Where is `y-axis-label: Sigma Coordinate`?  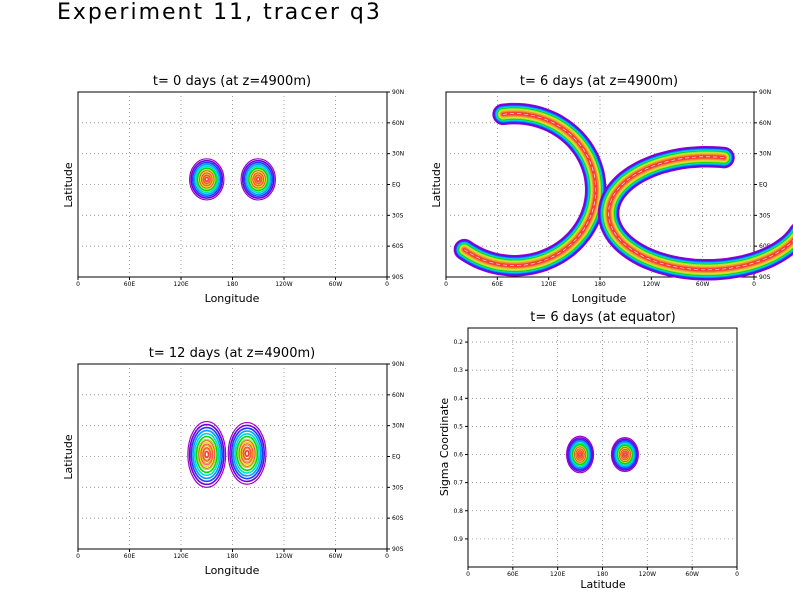 y-axis-label: Sigma Coordinate is located at coordinates (444, 447).